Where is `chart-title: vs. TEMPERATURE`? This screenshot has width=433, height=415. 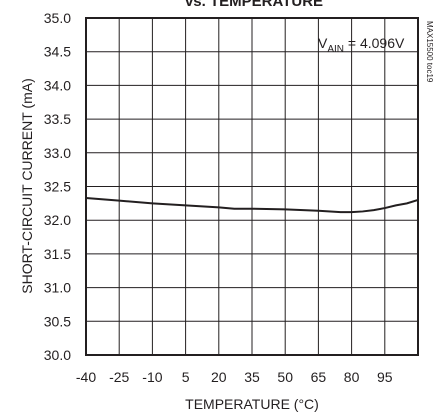 chart-title: vs. TEMPERATURE is located at coordinates (254, 5).